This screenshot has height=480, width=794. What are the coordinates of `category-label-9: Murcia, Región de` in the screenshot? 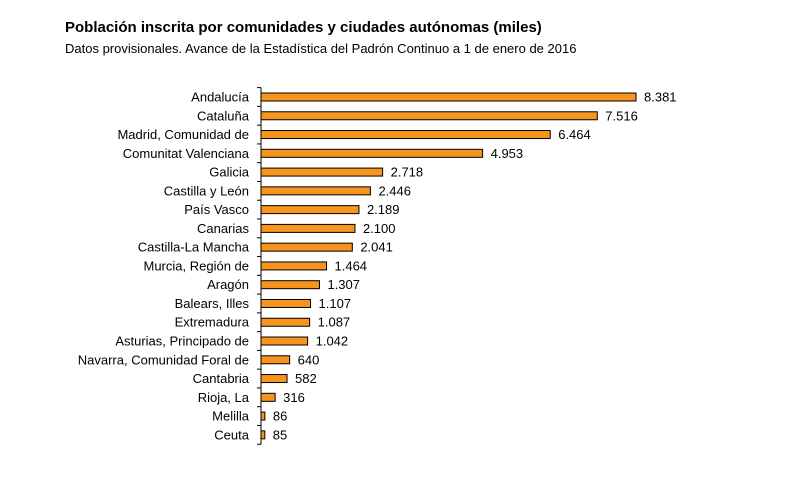 It's located at (197, 265).